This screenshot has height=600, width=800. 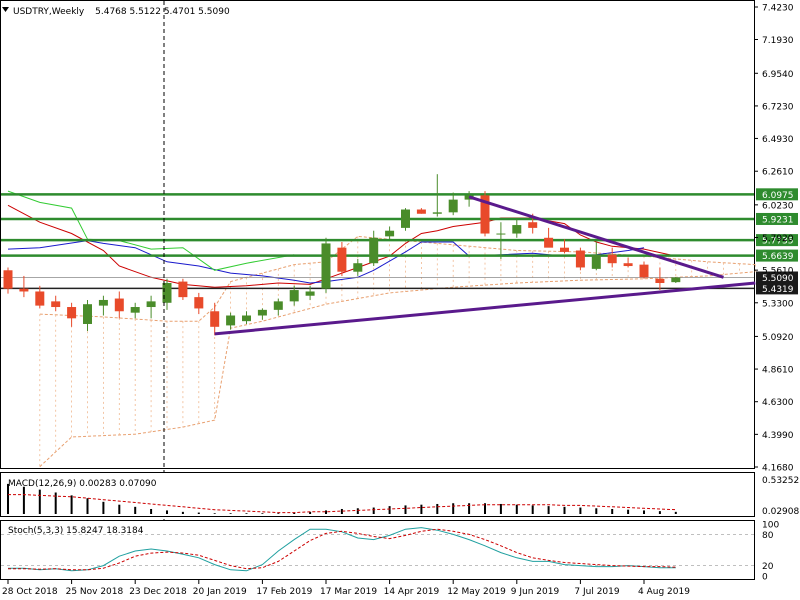 I want to click on level-label: 5.9231, so click(x=778, y=220).